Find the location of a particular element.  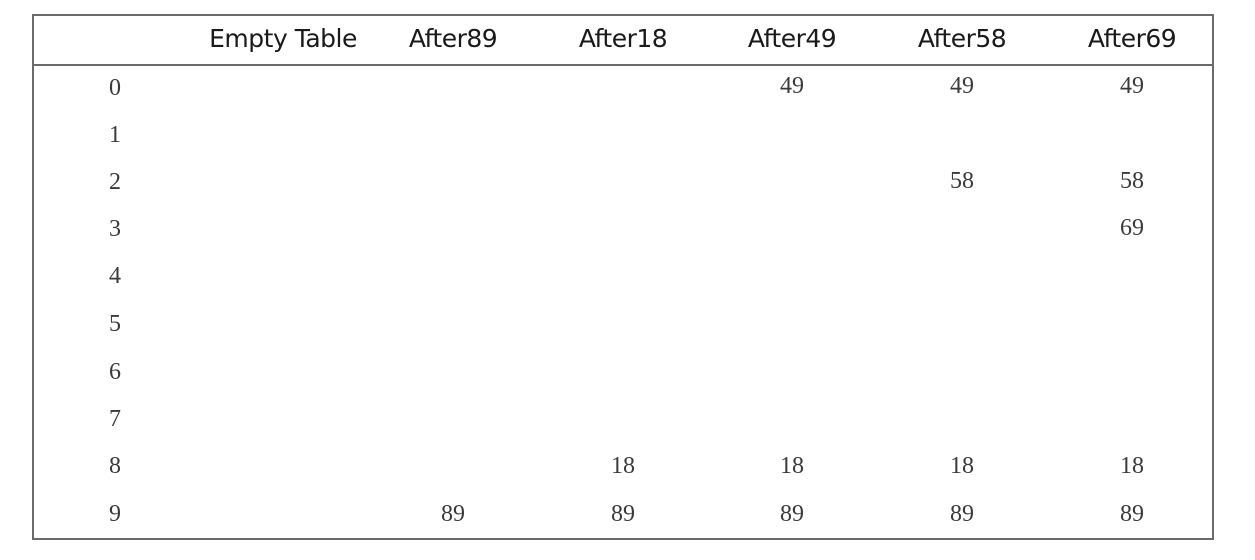

row-label-4: 4 is located at coordinates (115, 276).